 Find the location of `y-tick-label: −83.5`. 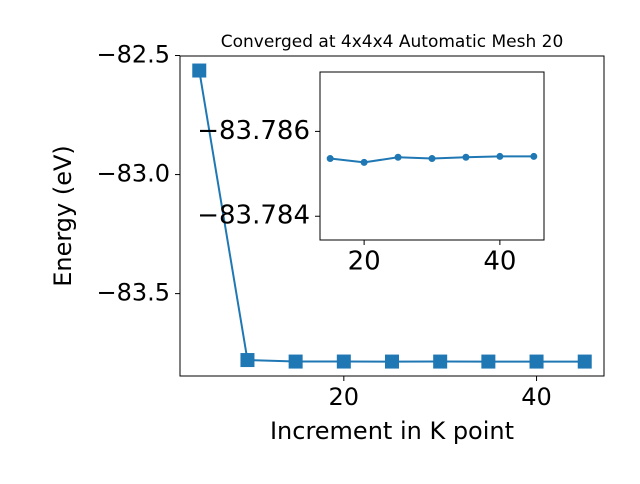

y-tick-label: −83.5 is located at coordinates (133, 293).